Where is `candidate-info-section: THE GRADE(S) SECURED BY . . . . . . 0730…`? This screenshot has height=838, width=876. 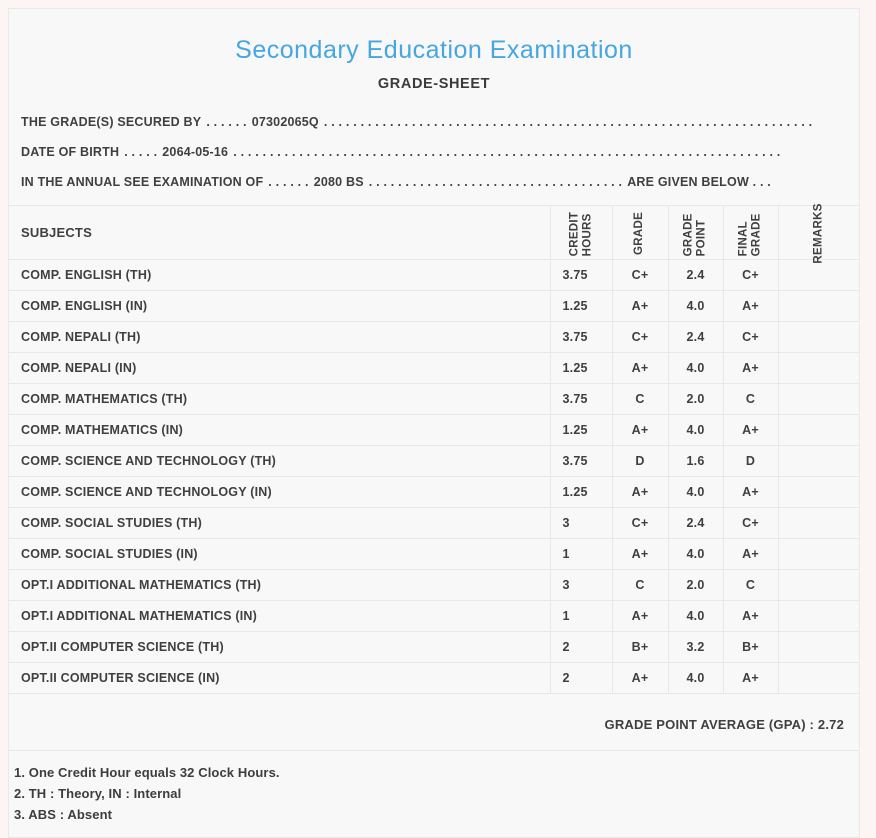 candidate-info-section: THE GRADE(S) SECURED BY . . . . . . 0730… is located at coordinates (434, 152).